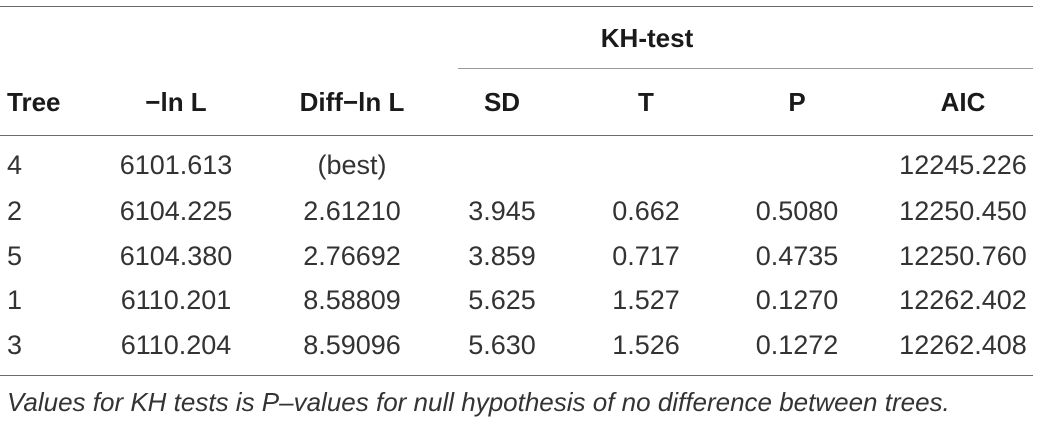  Describe the element at coordinates (176, 102) in the screenshot. I see `col-header-ln-l: −ln L` at that location.